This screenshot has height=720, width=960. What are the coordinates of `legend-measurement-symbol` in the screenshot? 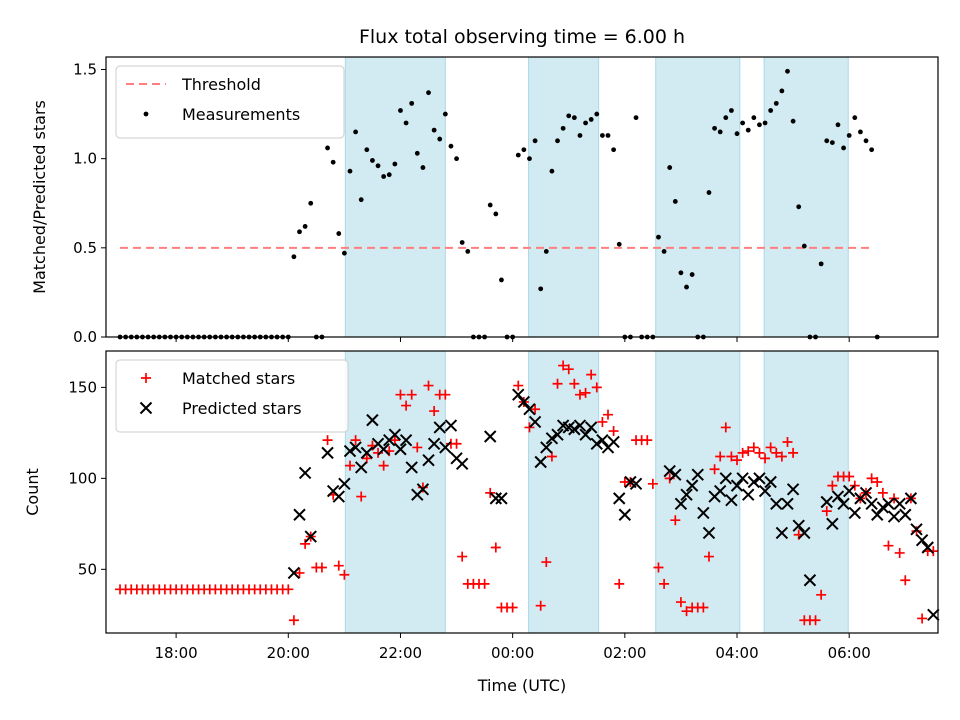 It's located at (146, 114).